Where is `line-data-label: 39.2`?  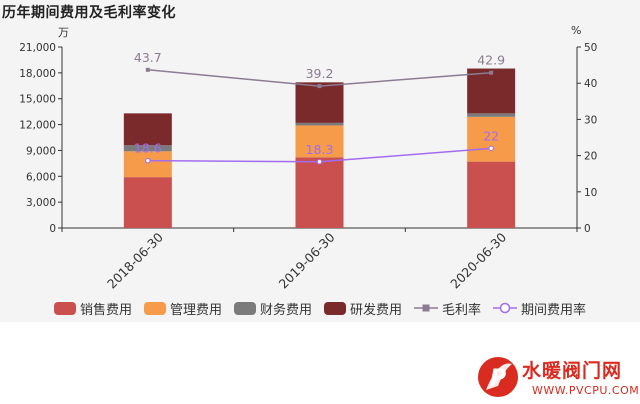 line-data-label: 39.2 is located at coordinates (320, 73).